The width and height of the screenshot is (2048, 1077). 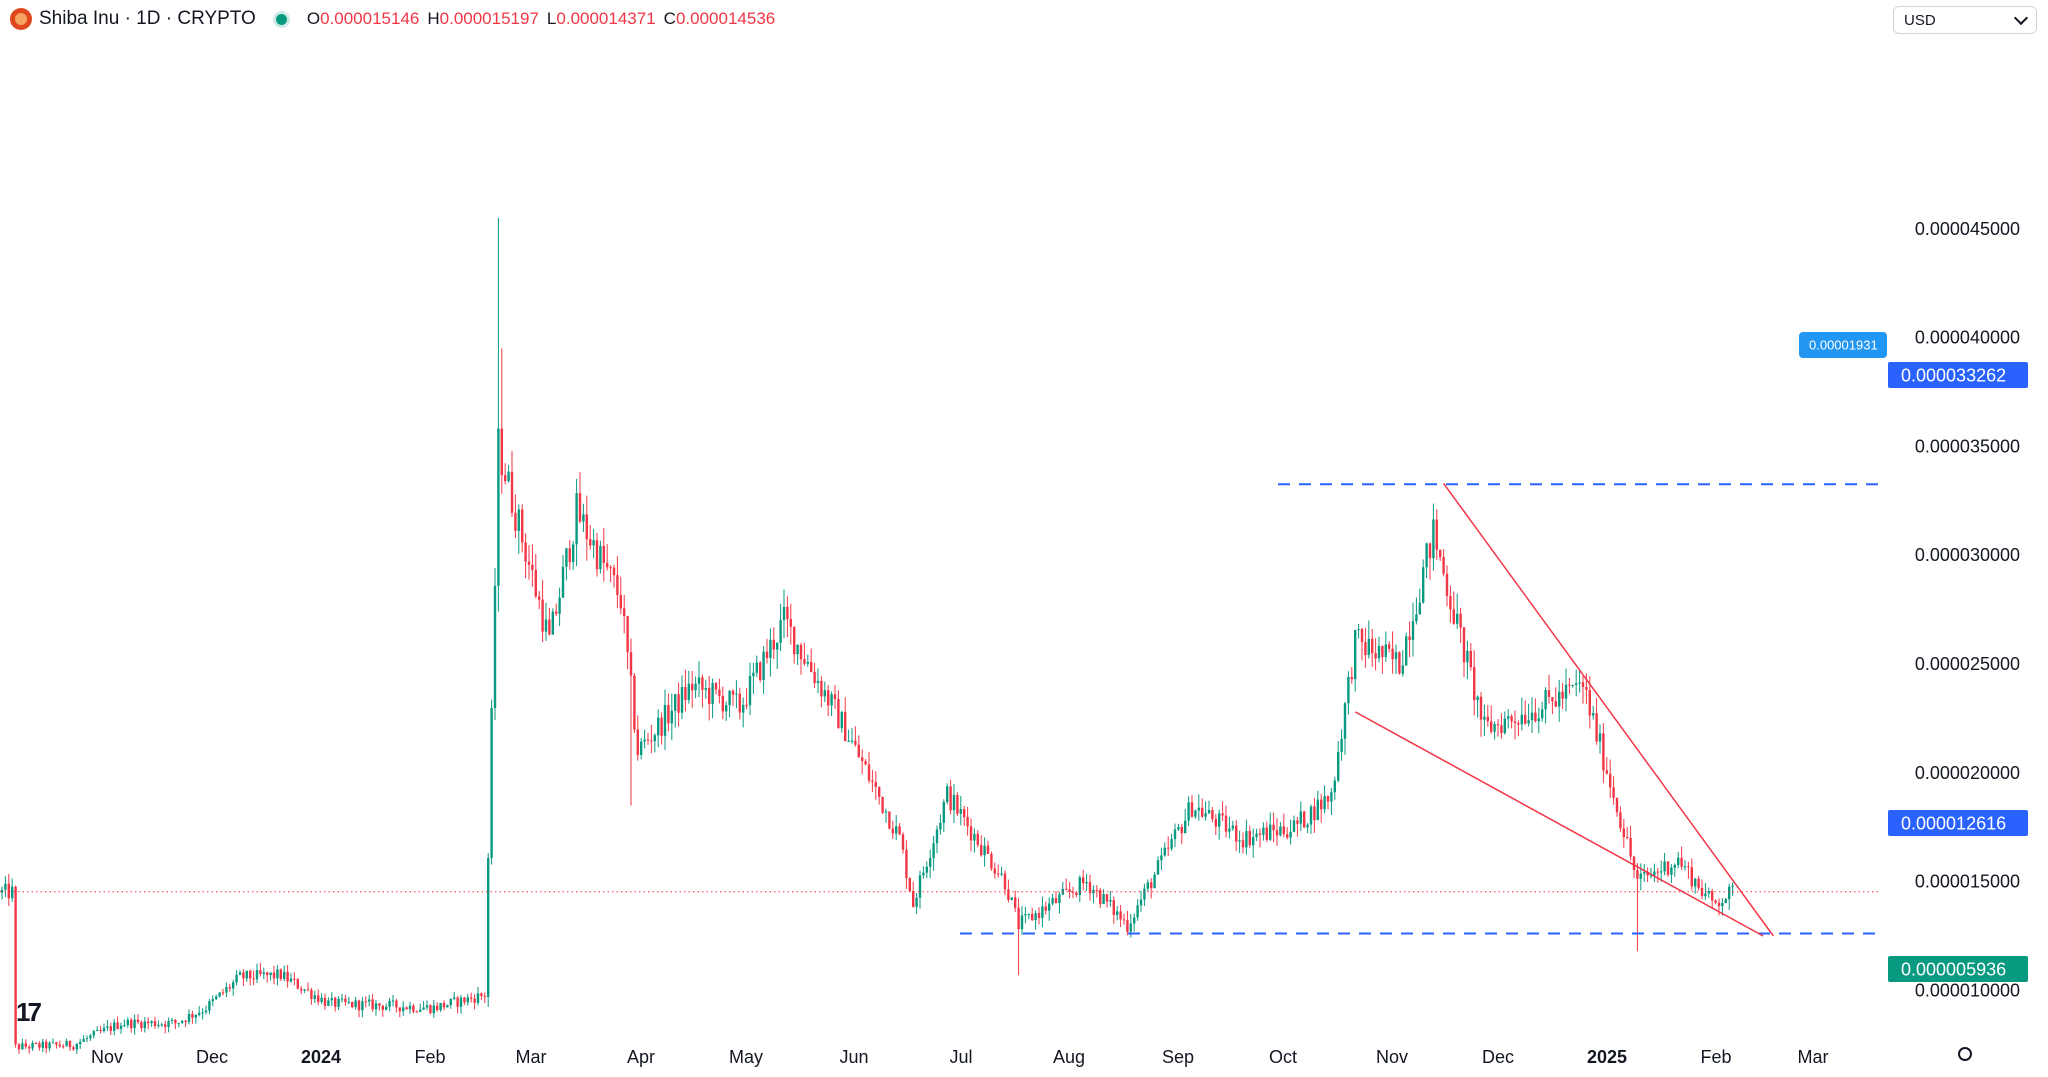 I want to click on tradingview-logo-icon: 17, so click(x=29, y=1012).